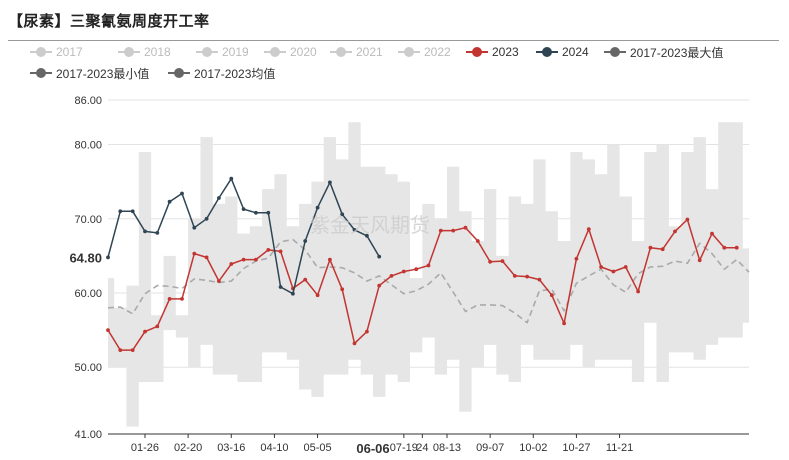 This screenshot has height=460, width=789. What do you see at coordinates (109, 21) in the screenshot?
I see `chart-title: 【尿素】三聚氰氨周度开工率` at bounding box center [109, 21].